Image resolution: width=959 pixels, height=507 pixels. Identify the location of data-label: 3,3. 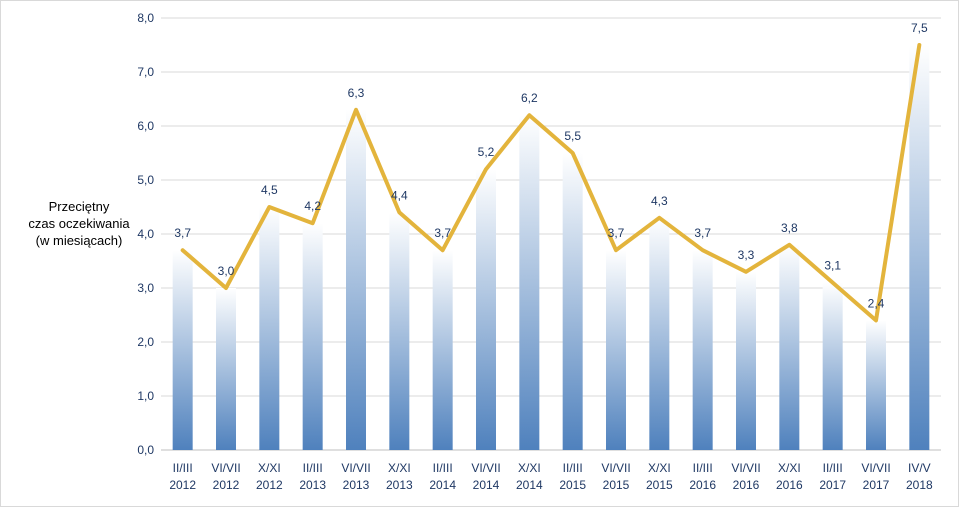
(746, 255).